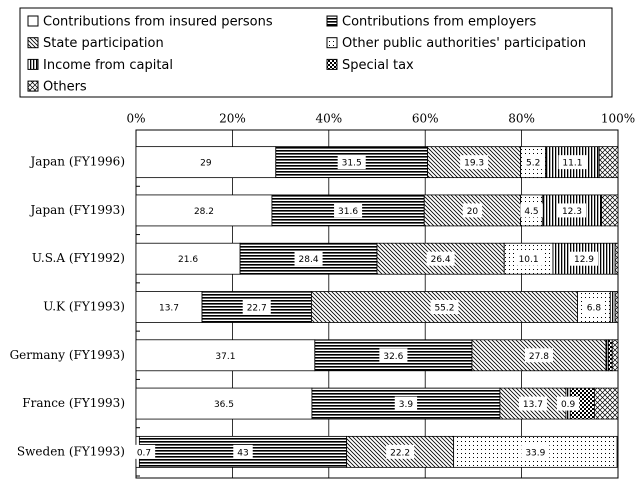  I want to click on value-label: 19.3, so click(474, 164).